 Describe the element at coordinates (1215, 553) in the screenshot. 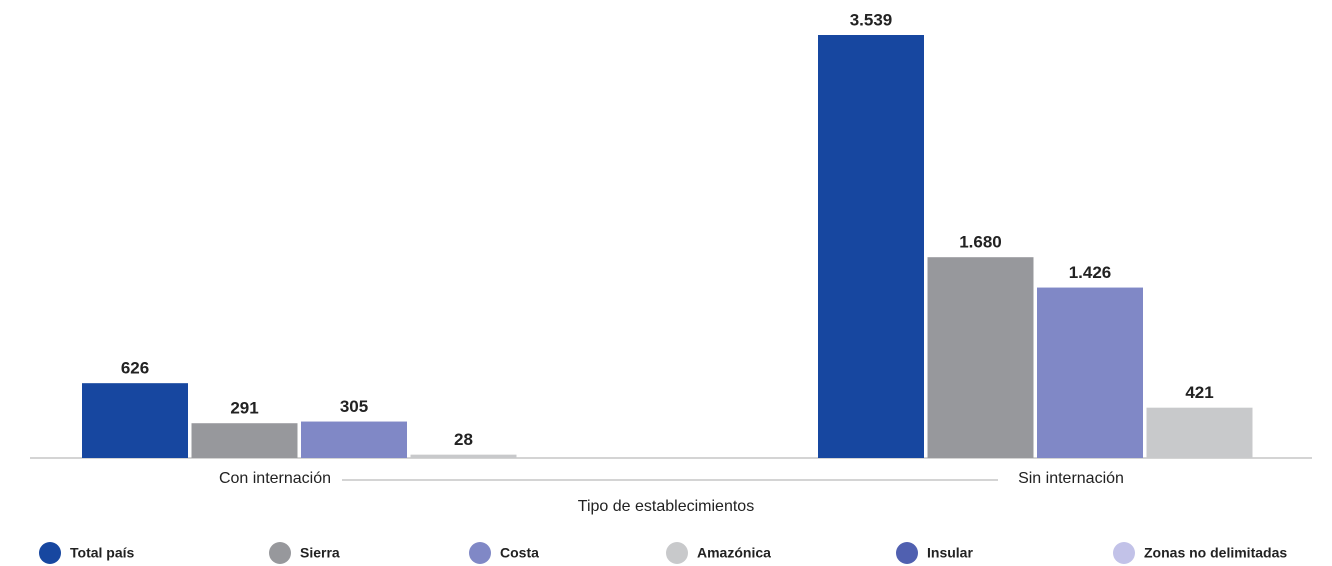

I see `legend-label: Zonas no delimitadas` at that location.